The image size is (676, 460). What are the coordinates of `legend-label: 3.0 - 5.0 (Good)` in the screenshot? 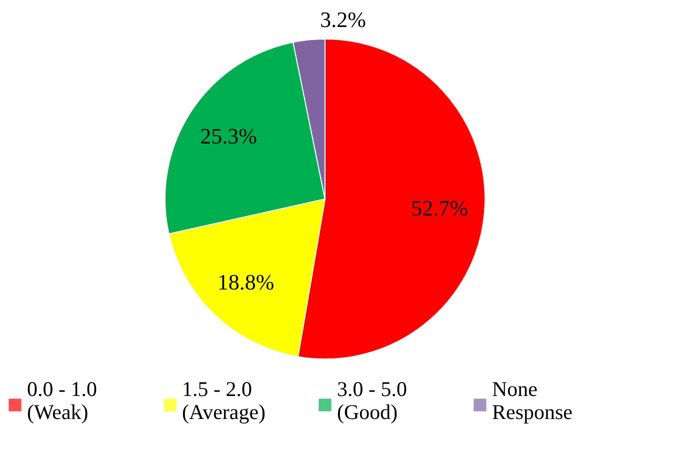 It's located at (372, 400).